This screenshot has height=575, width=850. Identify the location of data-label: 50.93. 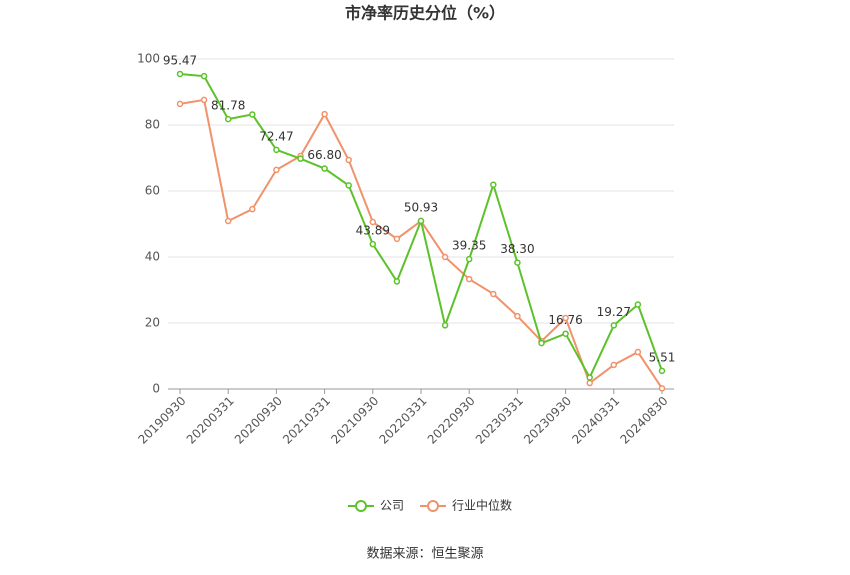
(421, 207).